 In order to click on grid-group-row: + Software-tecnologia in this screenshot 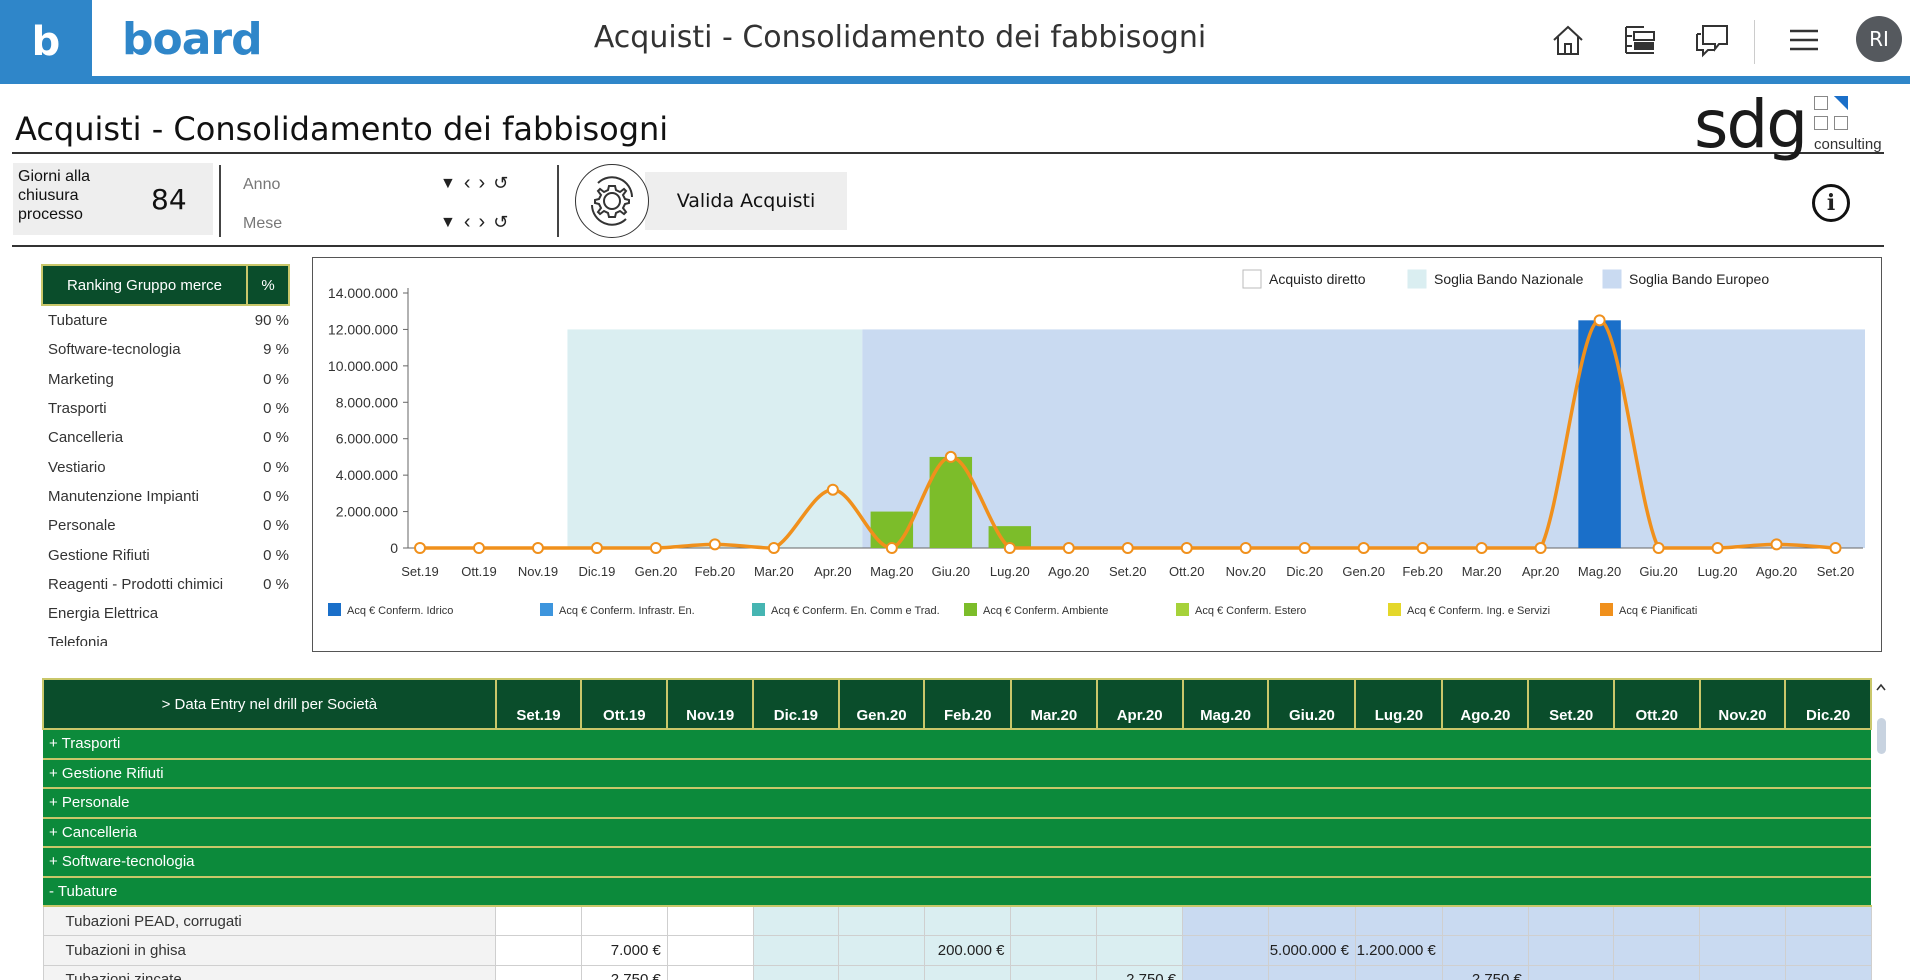, I will do `click(957, 862)`.